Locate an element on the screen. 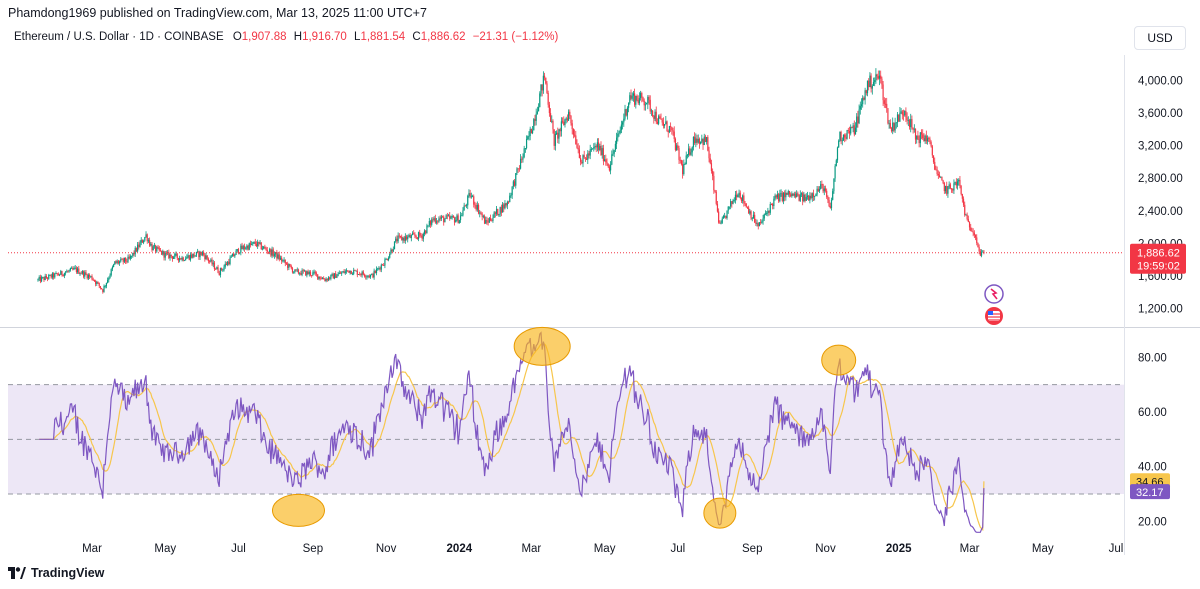 This screenshot has height=589, width=1200. rsi-tag is located at coordinates (1150, 492).